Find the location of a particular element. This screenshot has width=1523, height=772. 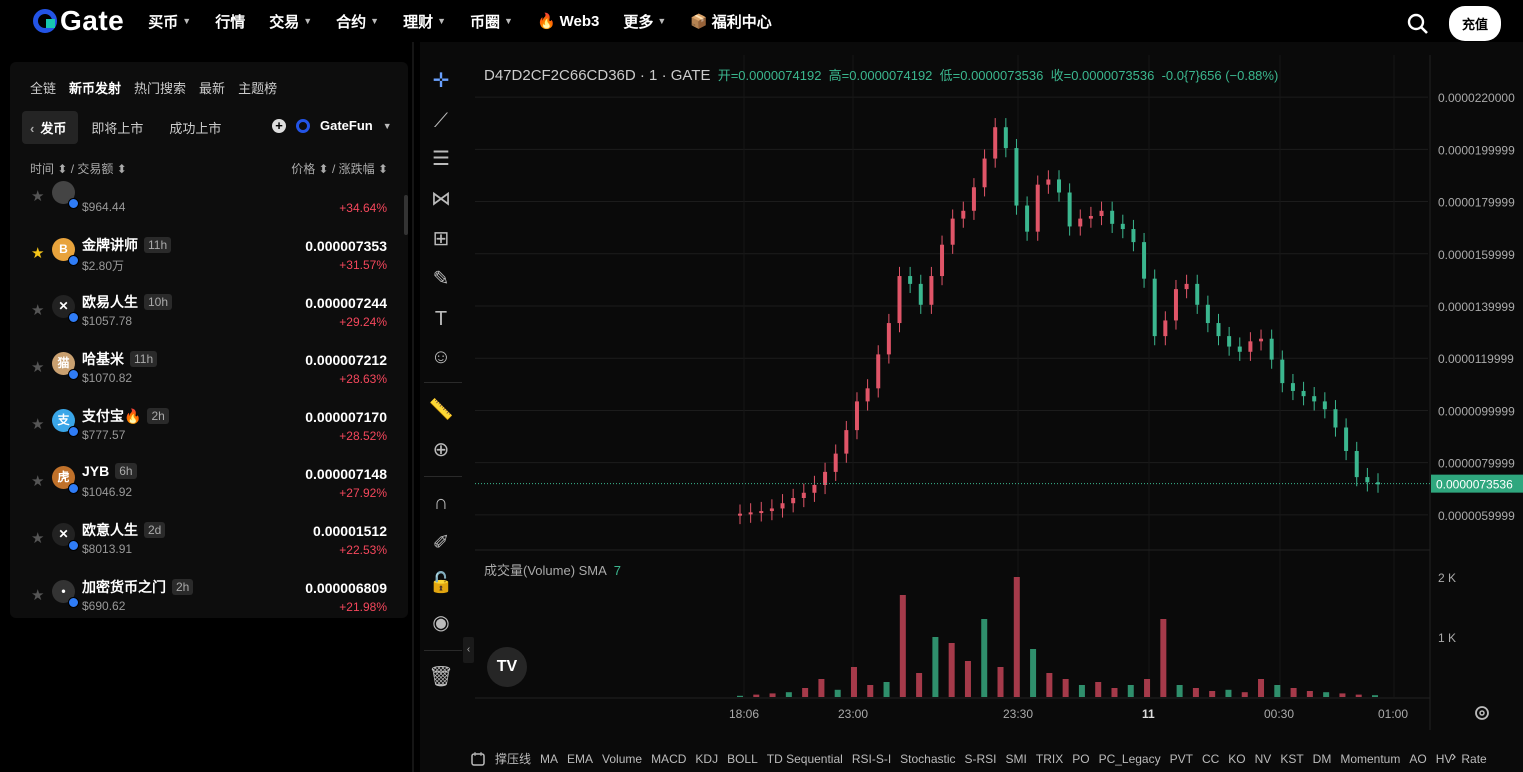

indicator-24: Rate is located at coordinates (1474, 758).